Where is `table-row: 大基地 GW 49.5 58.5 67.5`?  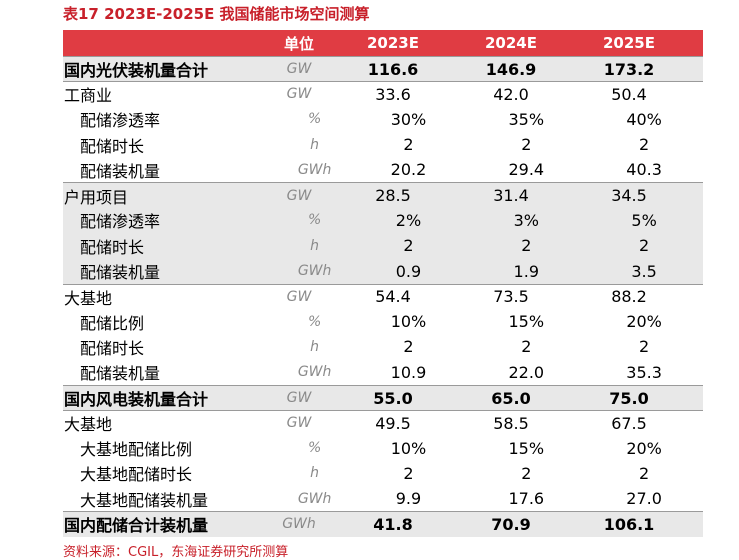 table-row: 大基地 GW 49.5 58.5 67.5 is located at coordinates (383, 422).